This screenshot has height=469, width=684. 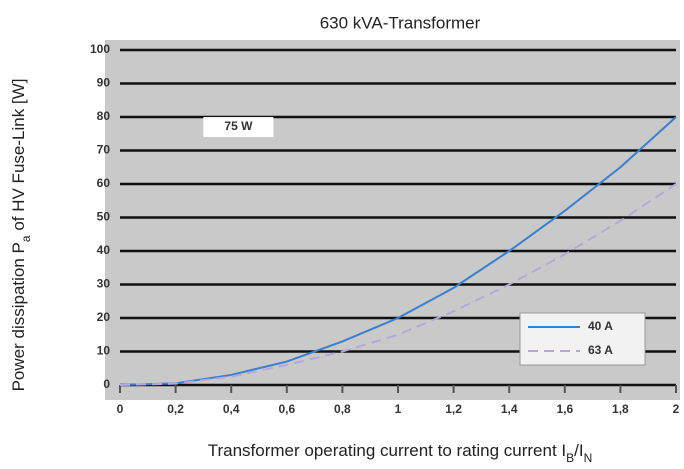 What do you see at coordinates (588, 458) in the screenshot?
I see `label-part: N` at bounding box center [588, 458].